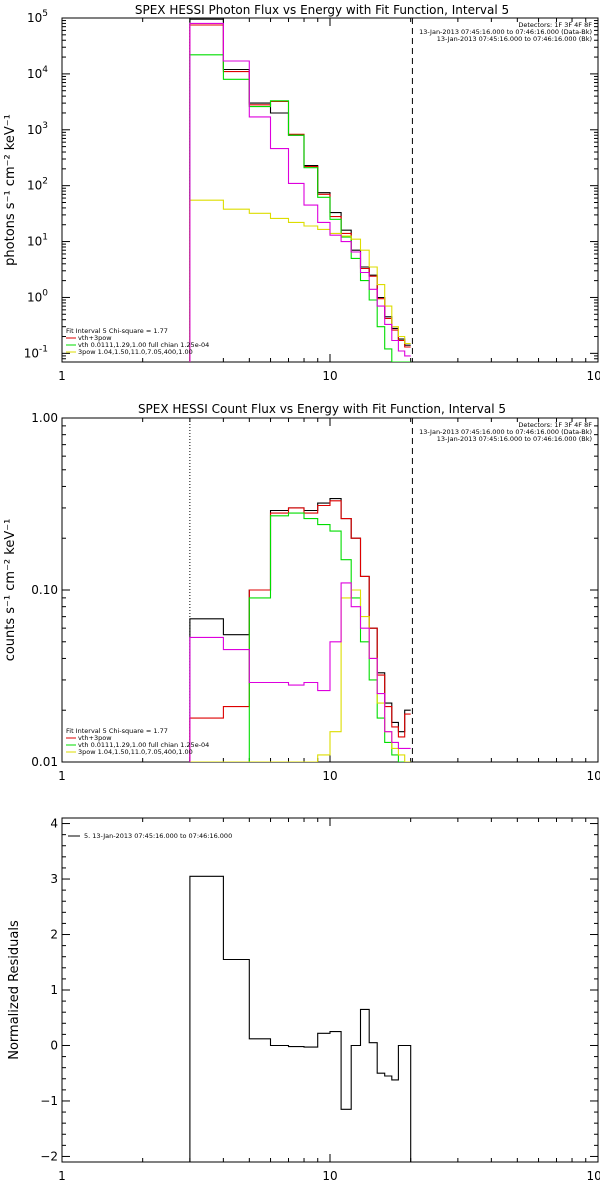  Describe the element at coordinates (54, 990) in the screenshot. I see `y-tick-label: 1` at that location.